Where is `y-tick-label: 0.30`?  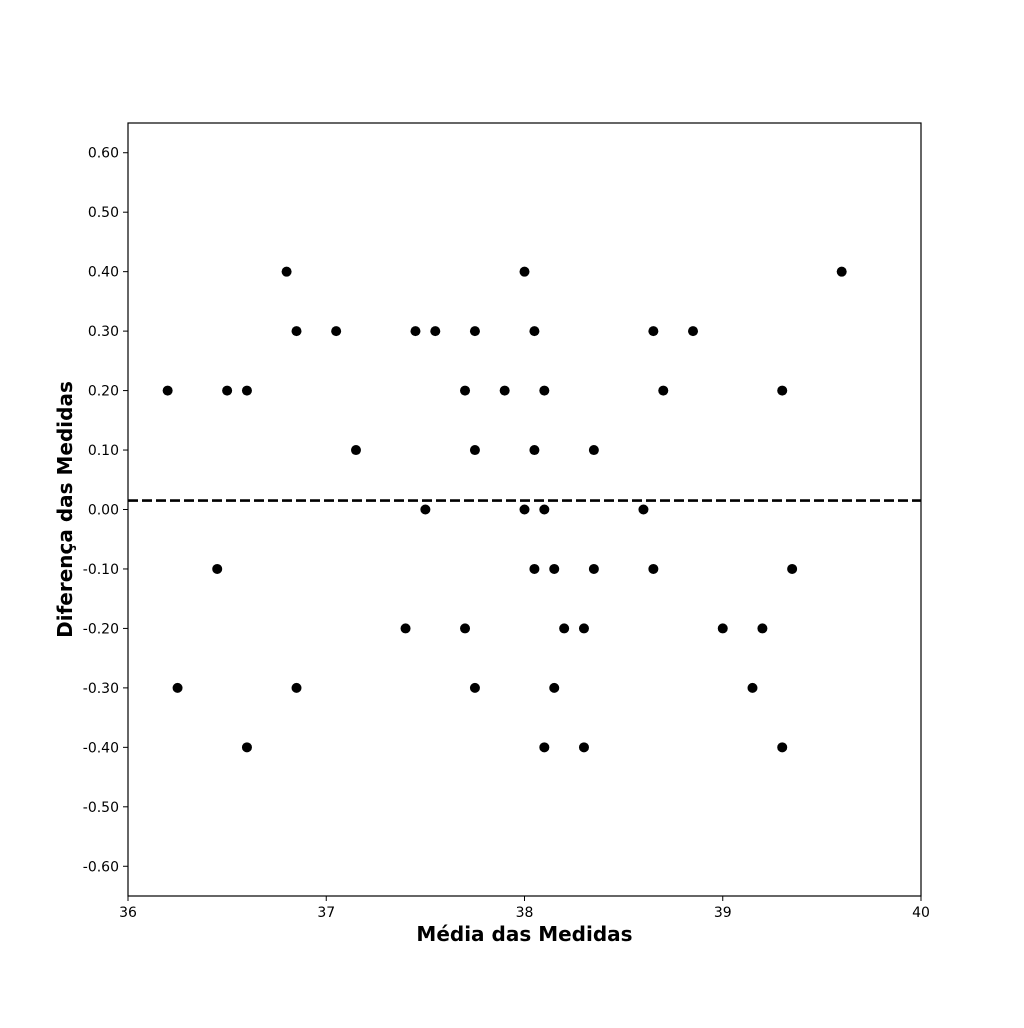 y-tick-label: 0.30 is located at coordinates (103, 332).